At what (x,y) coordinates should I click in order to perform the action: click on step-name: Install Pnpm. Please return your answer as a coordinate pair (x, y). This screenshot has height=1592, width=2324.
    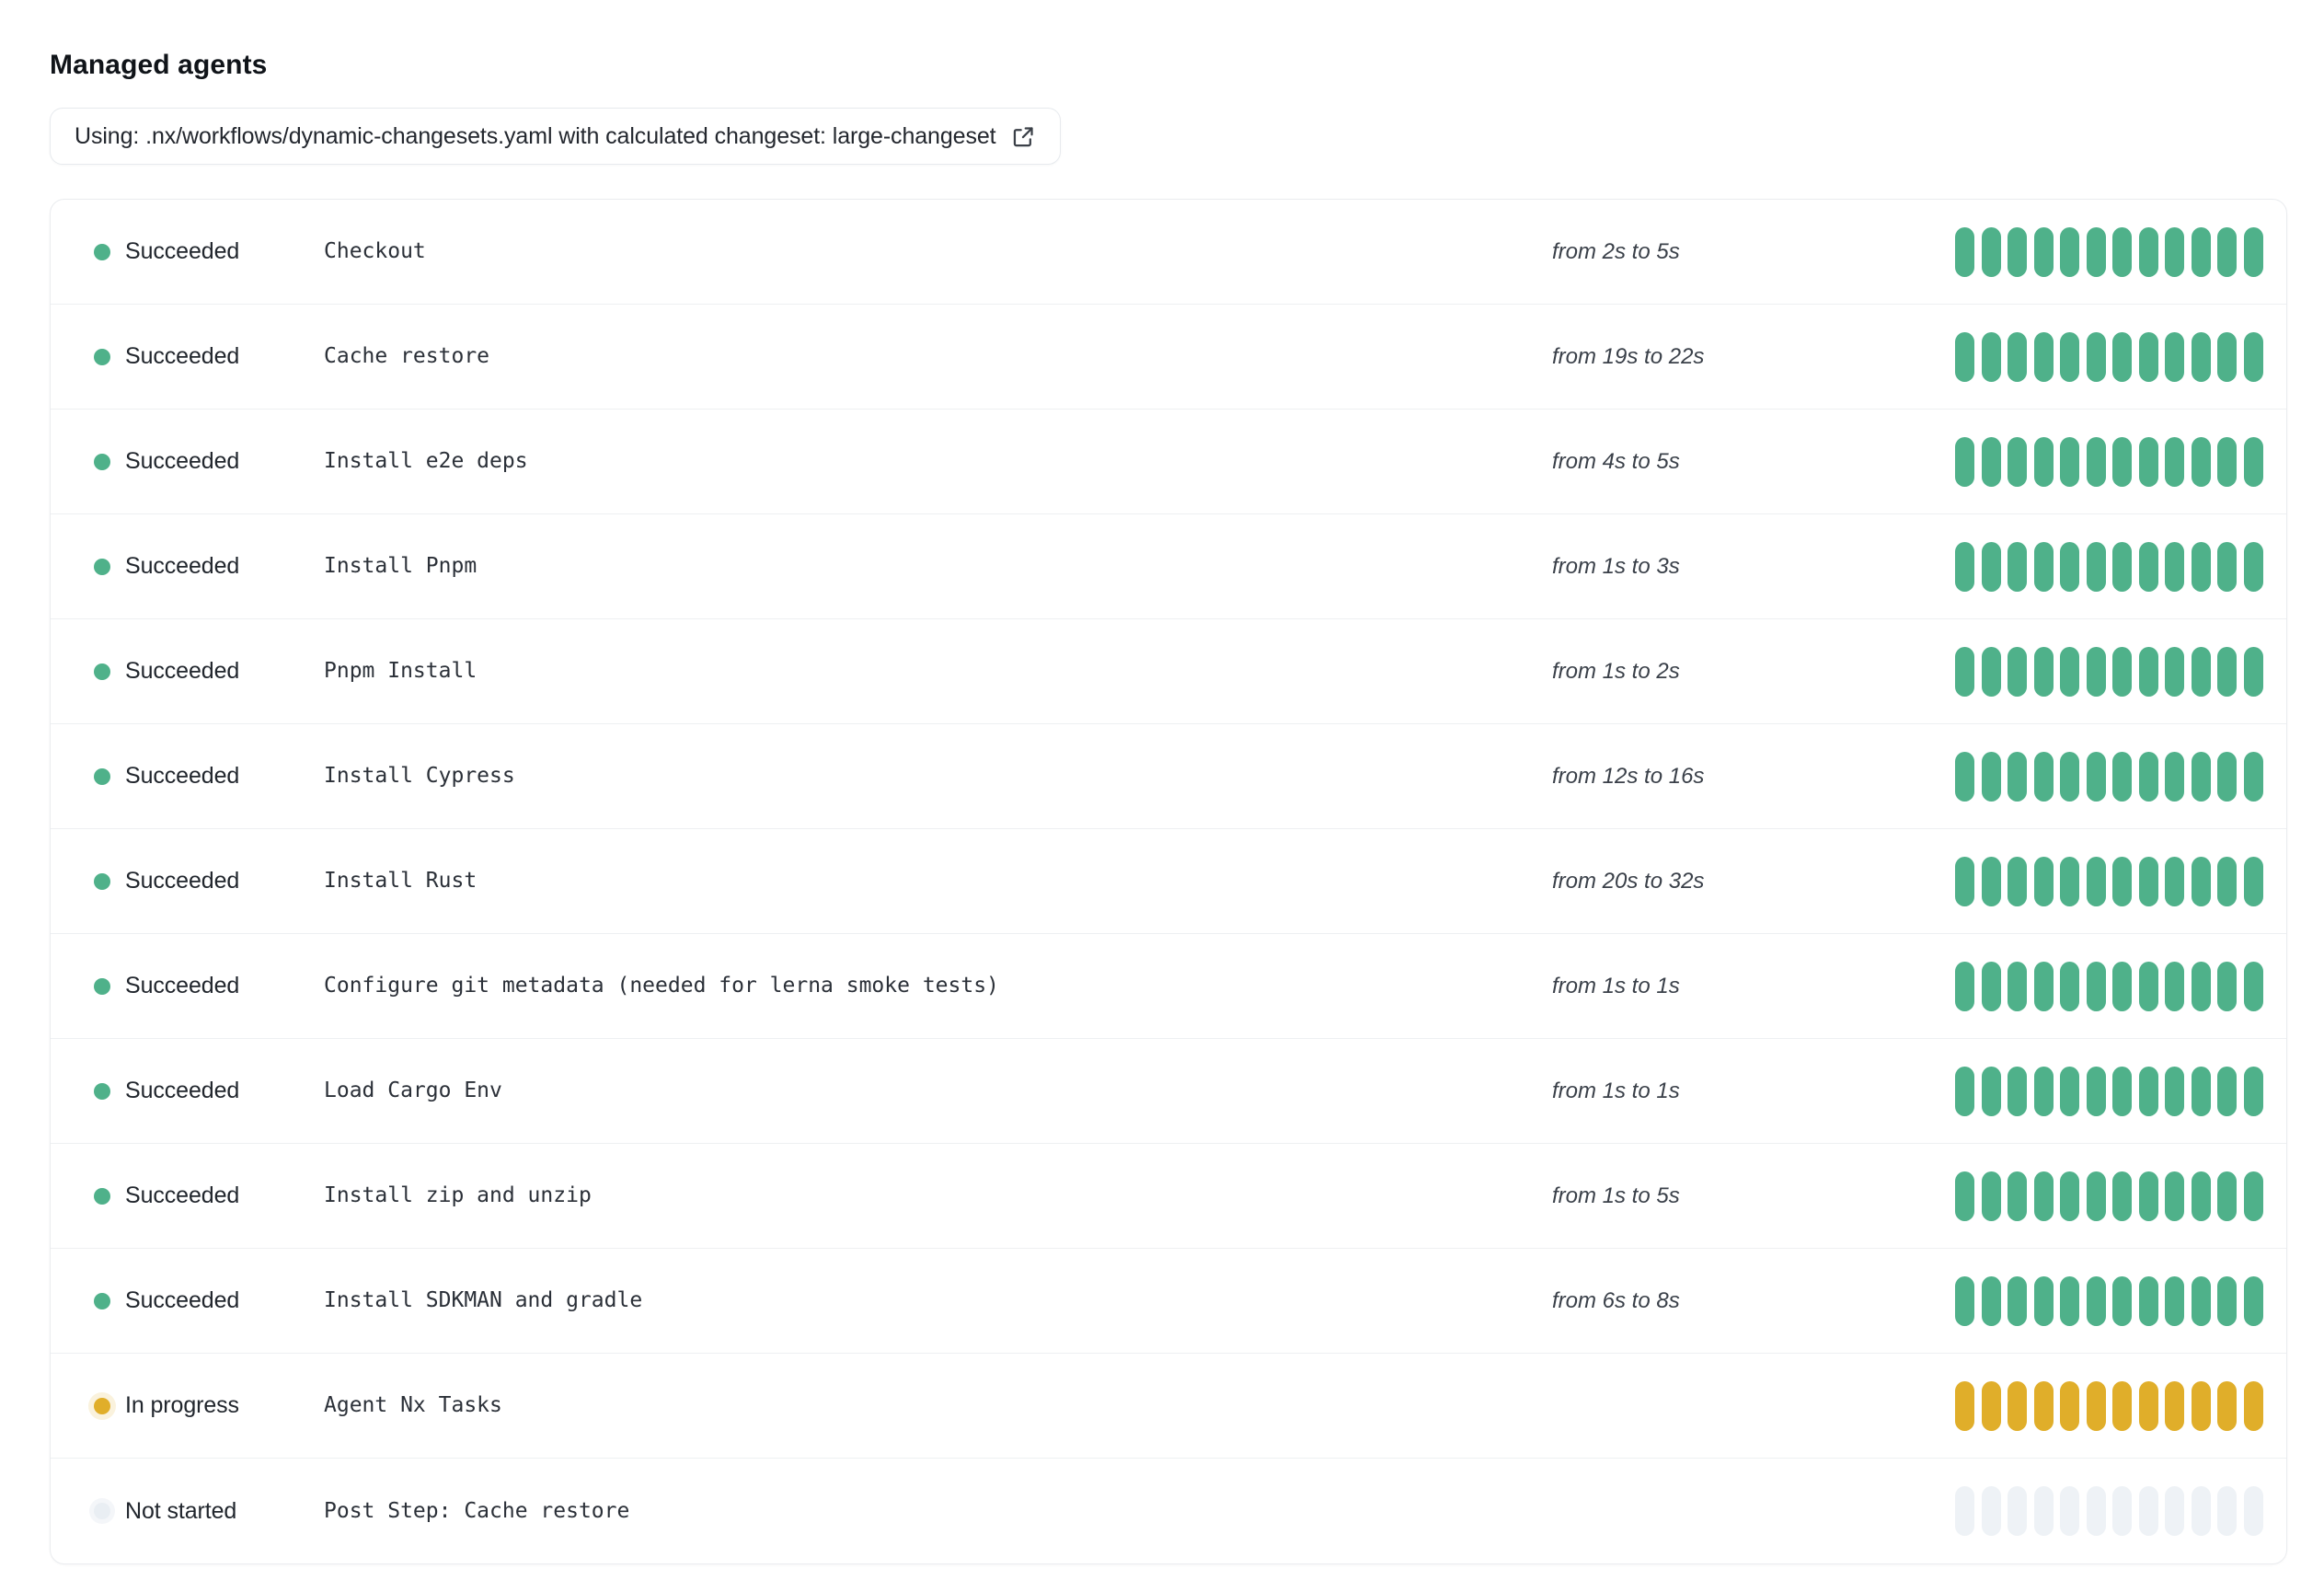
    Looking at the image, I should click on (400, 566).